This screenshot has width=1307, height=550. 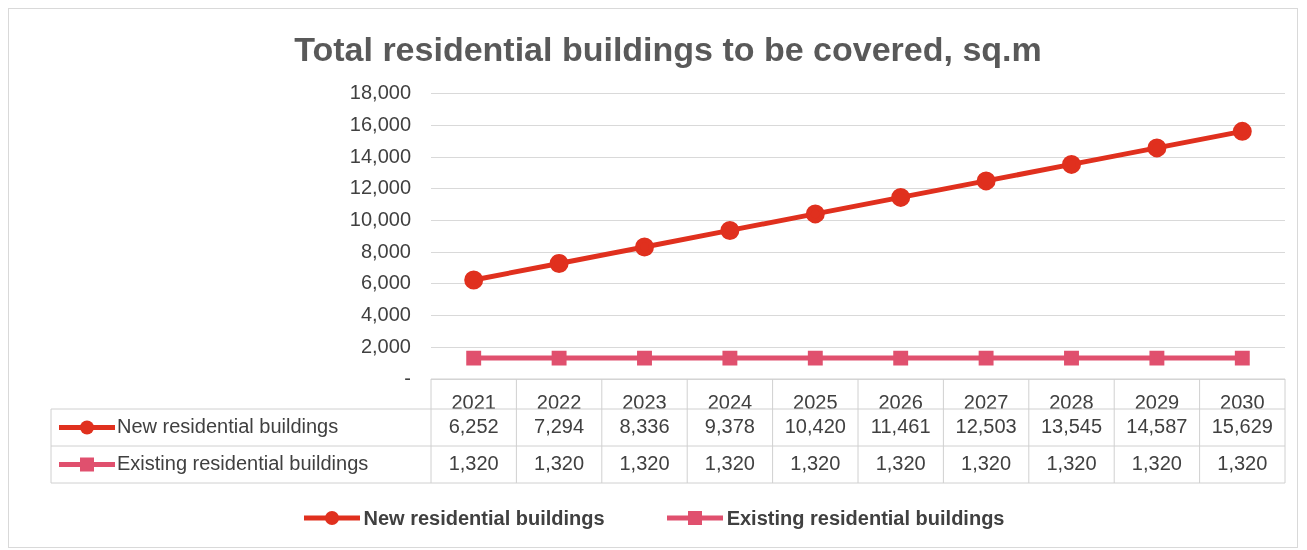 What do you see at coordinates (986, 426) in the screenshot?
I see `data-label: 12,503` at bounding box center [986, 426].